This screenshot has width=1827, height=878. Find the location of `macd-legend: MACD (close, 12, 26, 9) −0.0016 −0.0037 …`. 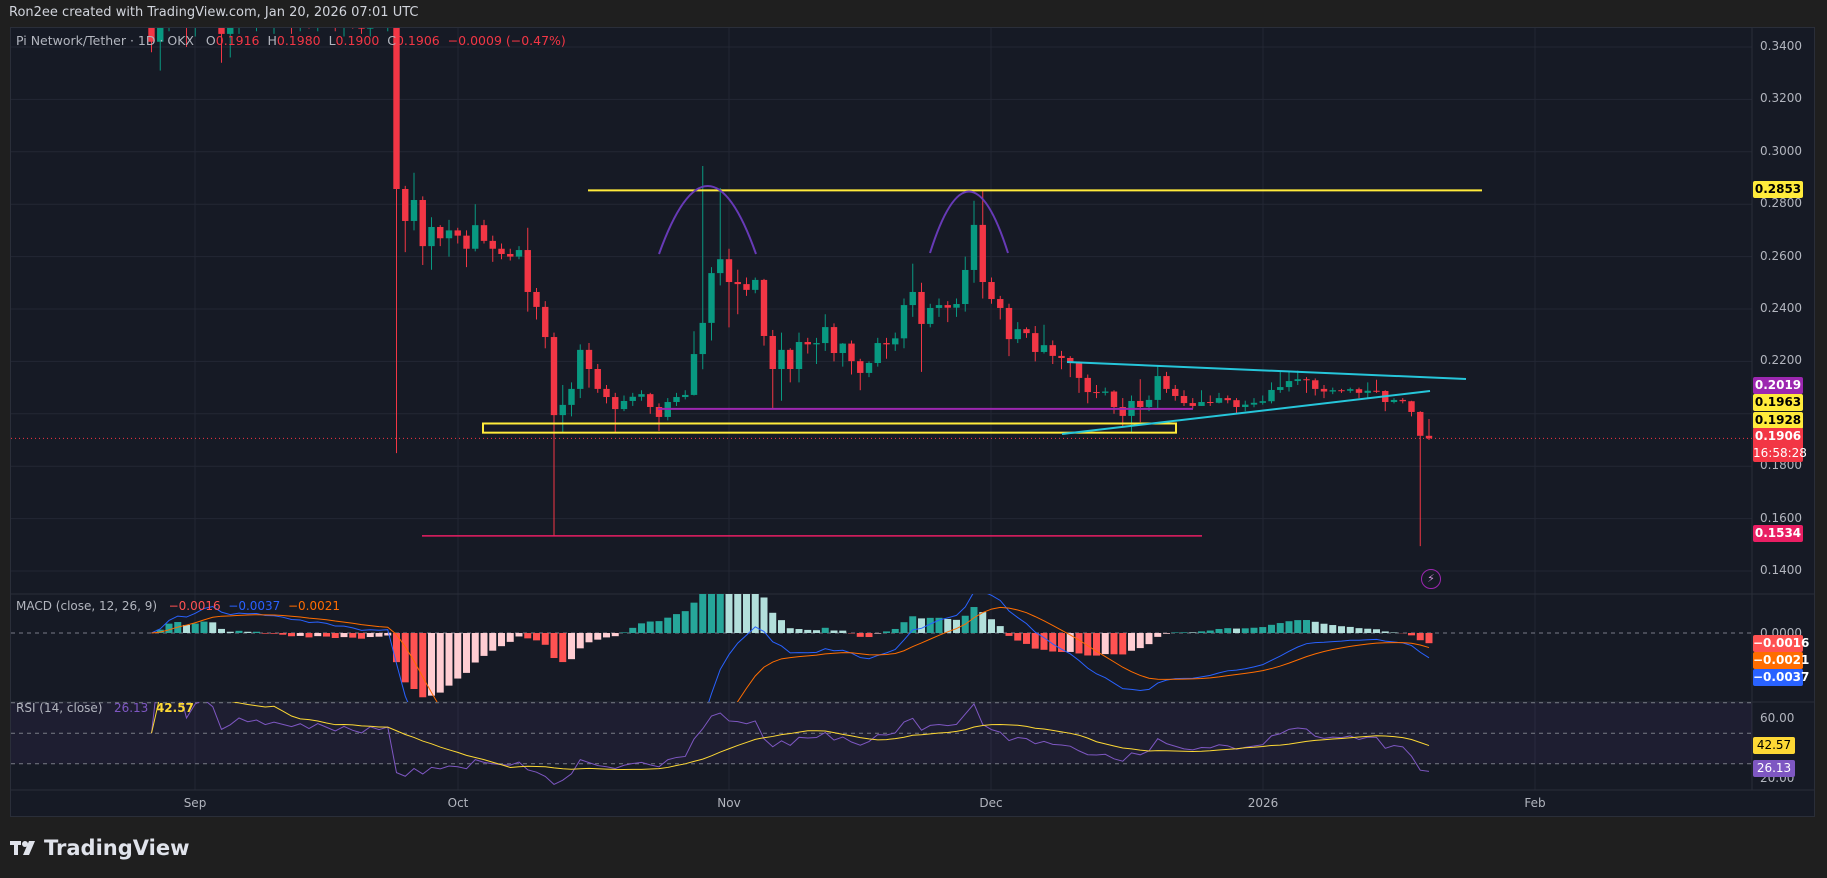

macd-legend: MACD (close, 12, 26, 9) −0.0016 −0.0037 … is located at coordinates (178, 606).